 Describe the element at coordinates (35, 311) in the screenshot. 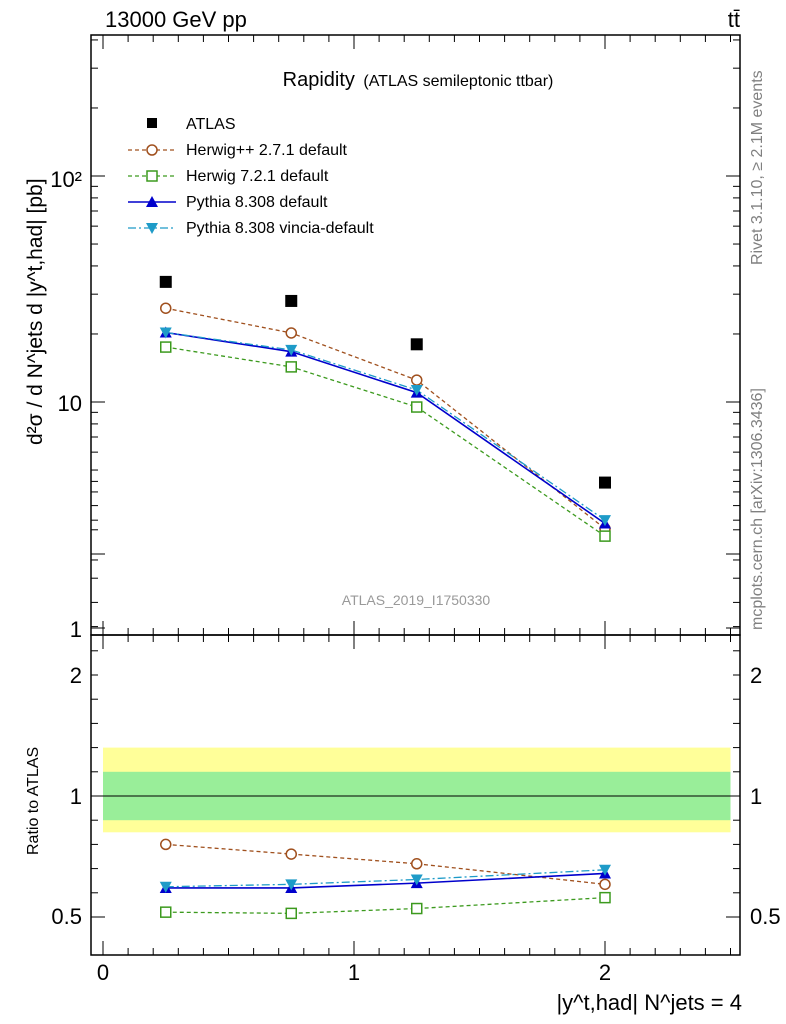

I see `main-y-axis-label: d²σ / d N^jets d |y^t,had| [pb]` at that location.